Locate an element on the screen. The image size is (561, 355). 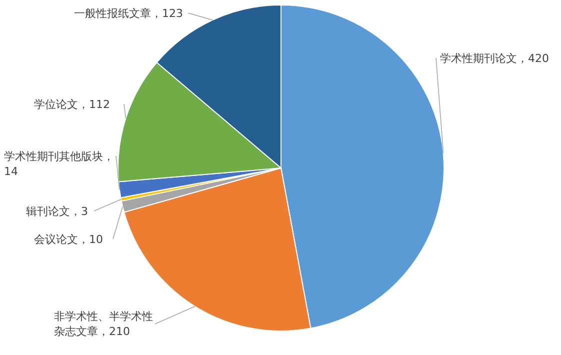
slice-label: 非学术性、半学术性杂志文章，210 is located at coordinates (103, 324).